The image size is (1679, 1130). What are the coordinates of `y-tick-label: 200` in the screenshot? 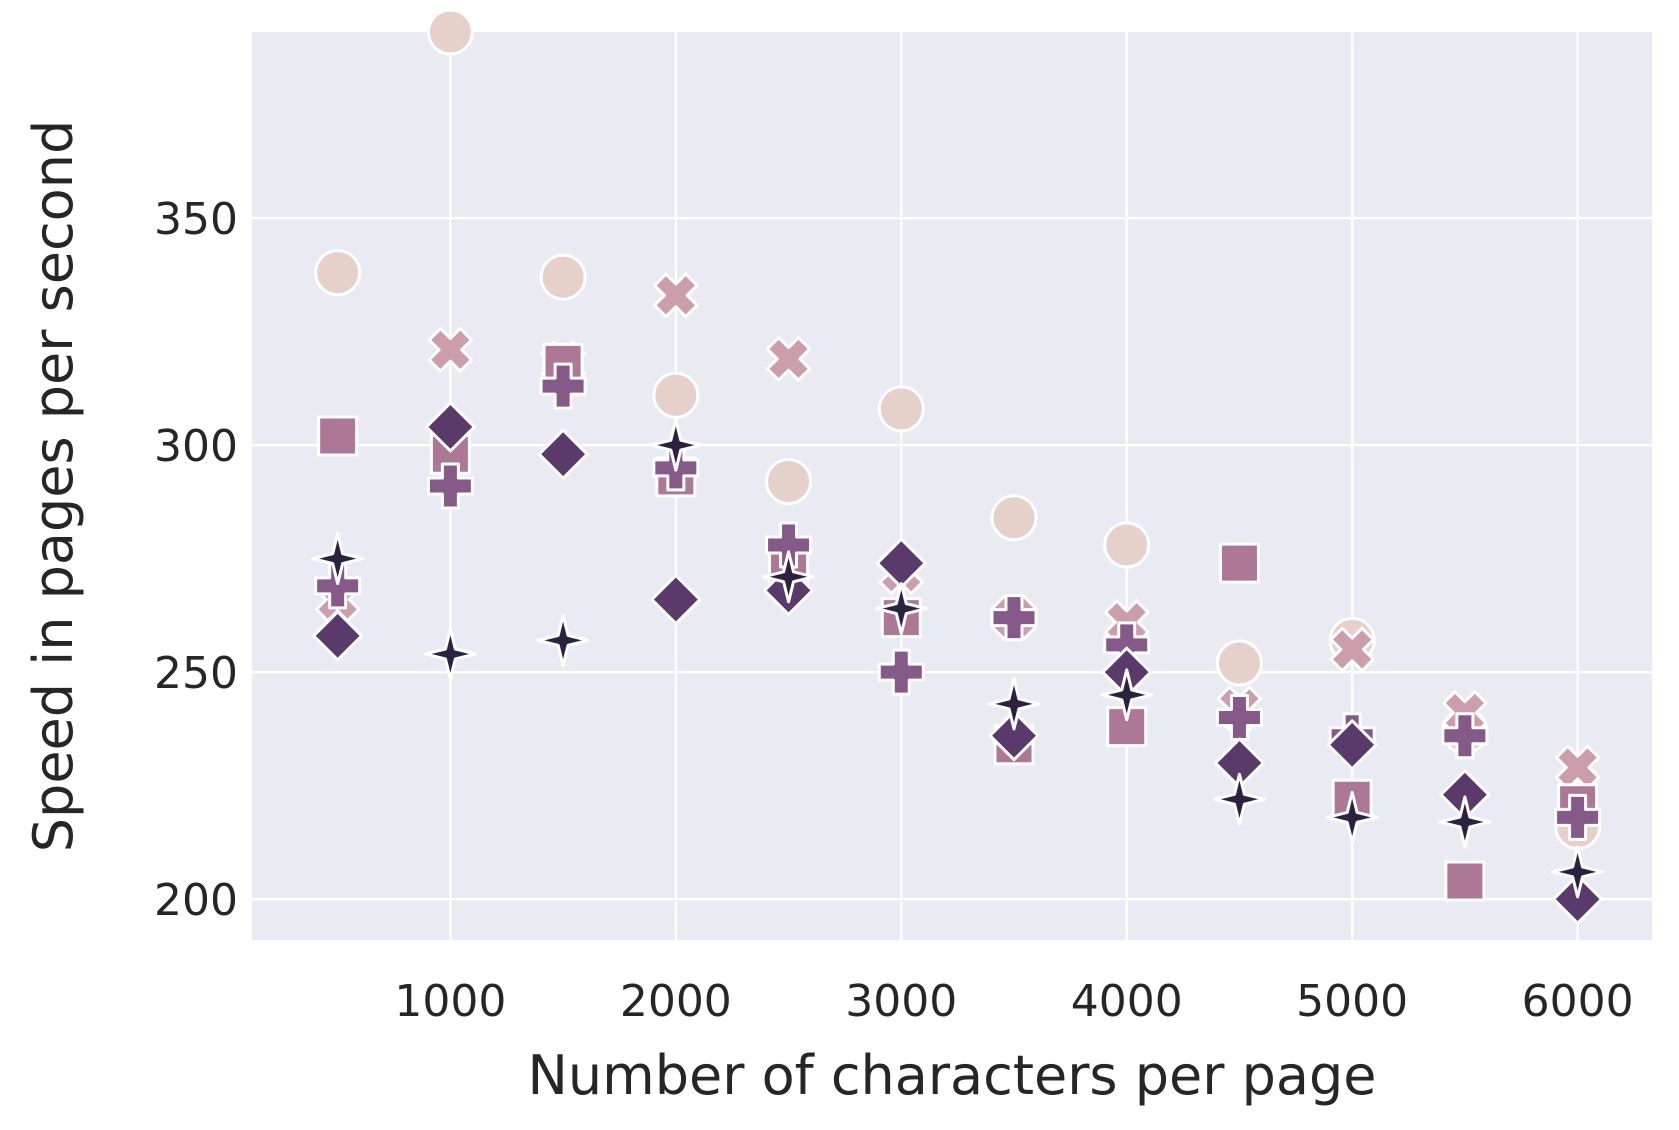 It's located at (196, 900).